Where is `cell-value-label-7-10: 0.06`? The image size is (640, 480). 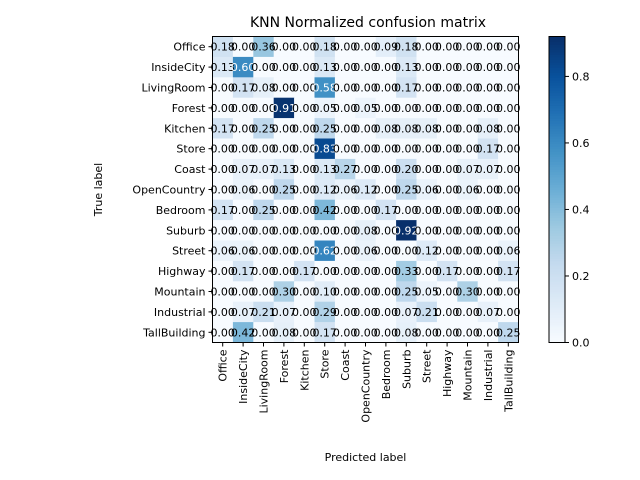
cell-value-label-7-10: 0.06 is located at coordinates (426, 190).